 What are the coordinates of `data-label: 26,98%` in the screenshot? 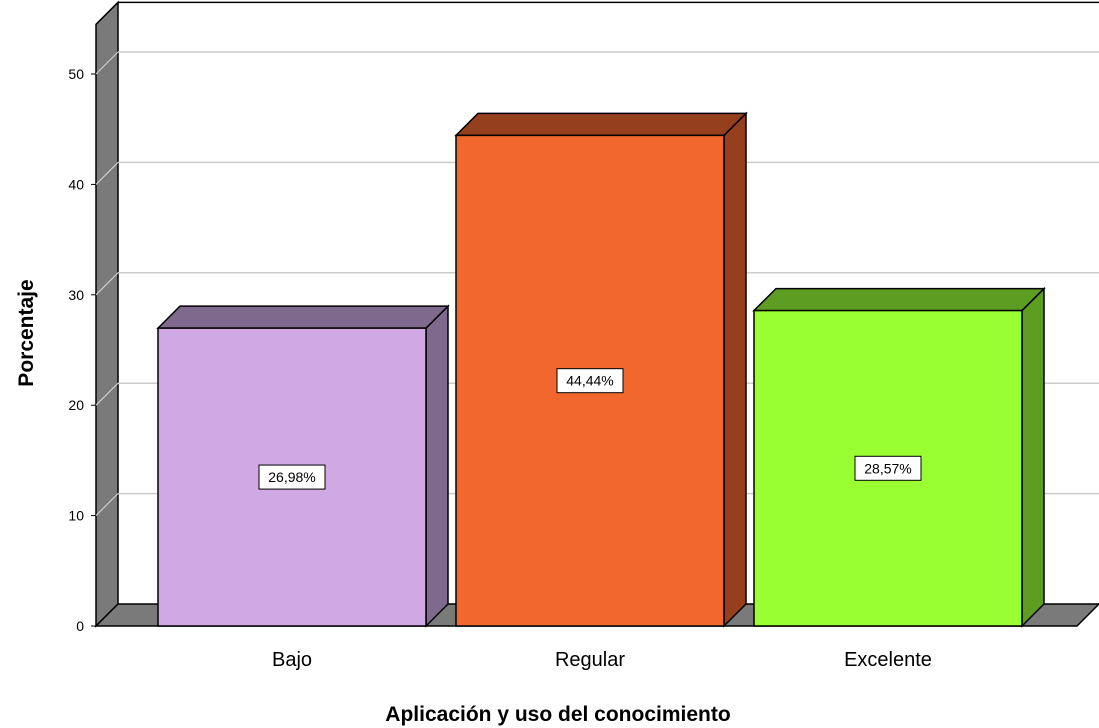 It's located at (291, 477).